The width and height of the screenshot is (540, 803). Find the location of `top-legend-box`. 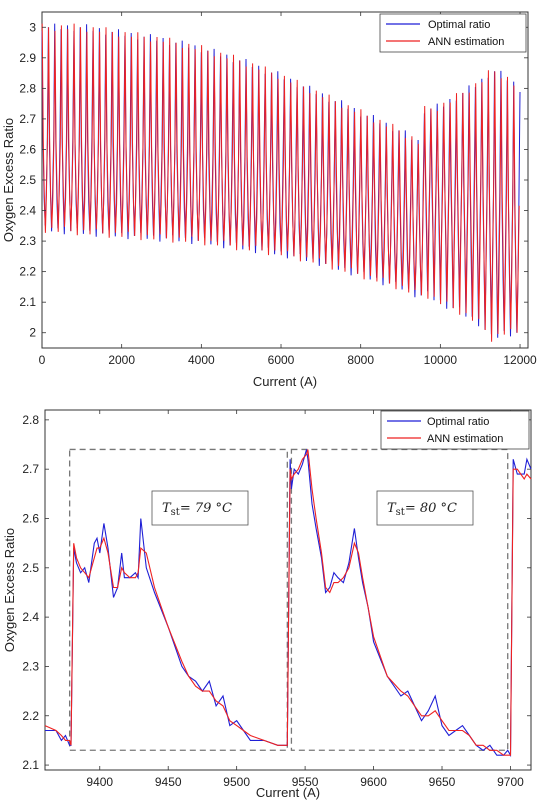

top-legend-box is located at coordinates (453, 33).